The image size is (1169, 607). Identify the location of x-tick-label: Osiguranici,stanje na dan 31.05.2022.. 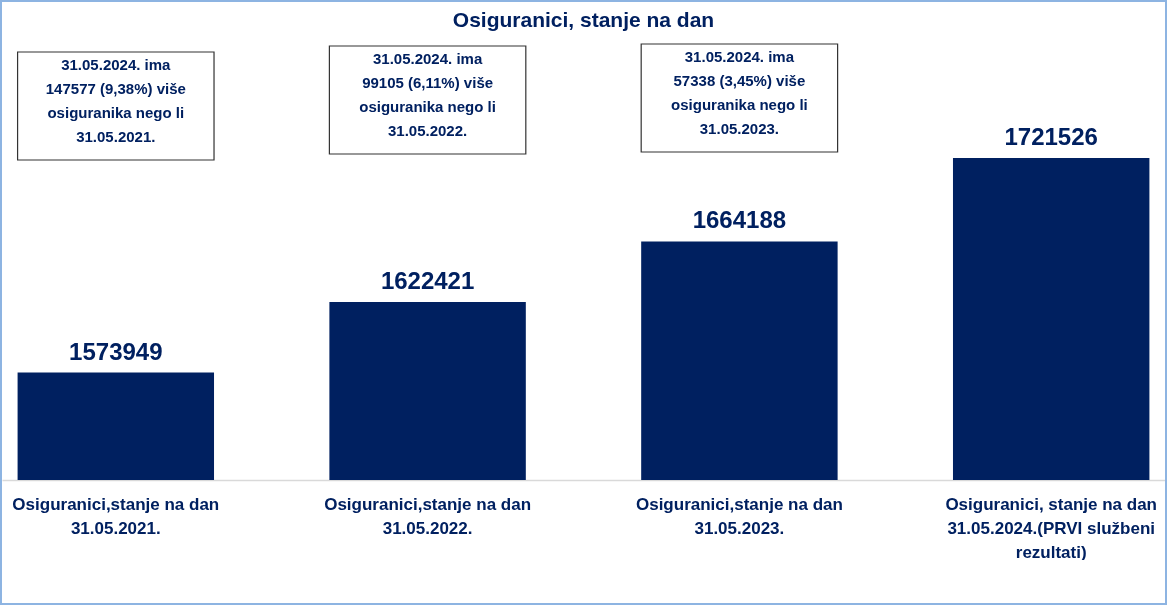
(428, 516).